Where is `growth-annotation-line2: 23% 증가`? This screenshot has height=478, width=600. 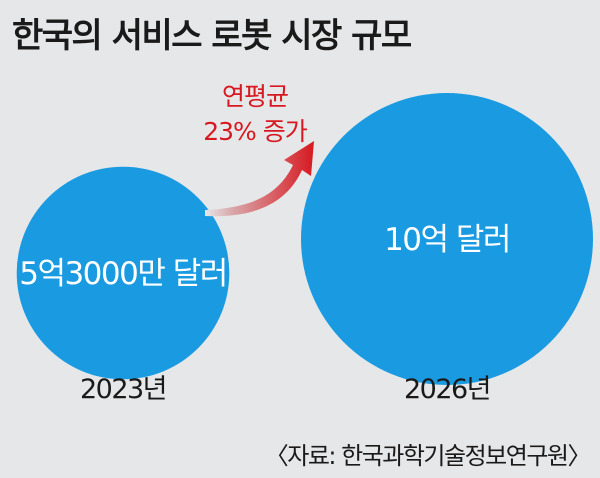 growth-annotation-line2: 23% 증가 is located at coordinates (255, 131).